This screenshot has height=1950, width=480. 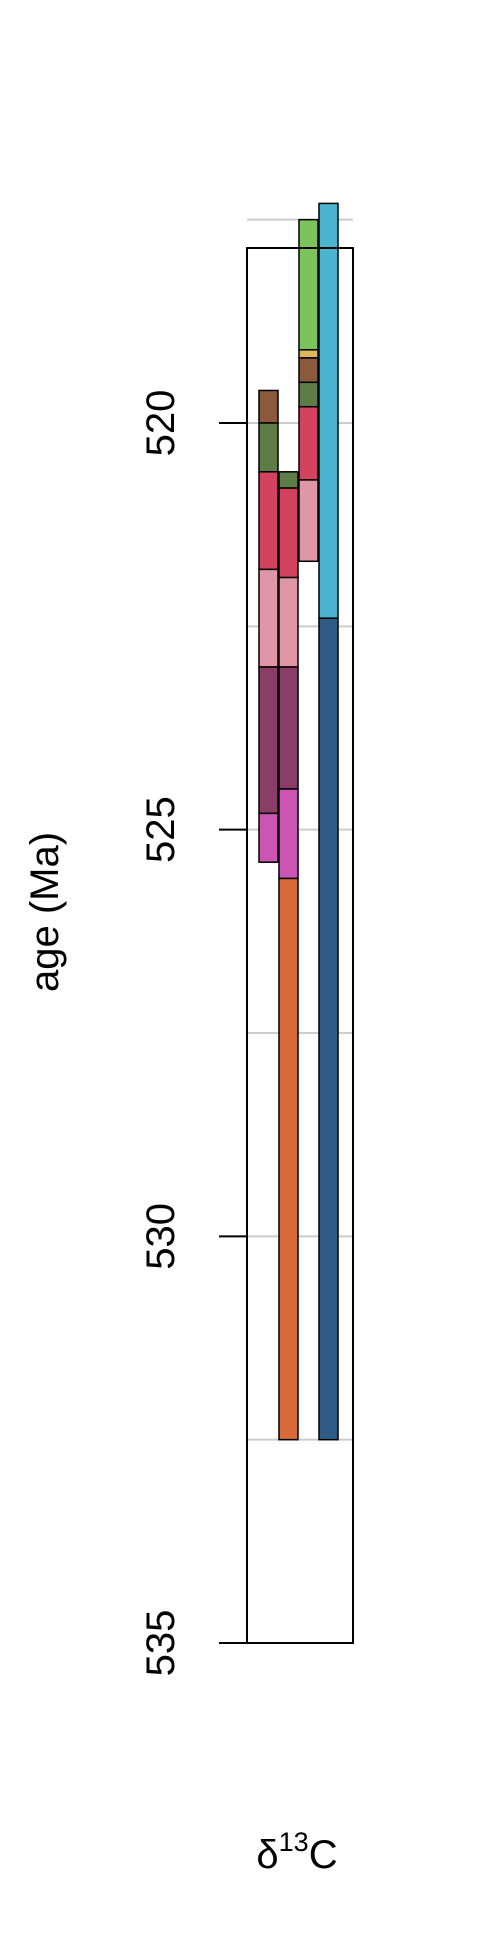 What do you see at coordinates (161, 423) in the screenshot?
I see `y-tick-label: 520` at bounding box center [161, 423].